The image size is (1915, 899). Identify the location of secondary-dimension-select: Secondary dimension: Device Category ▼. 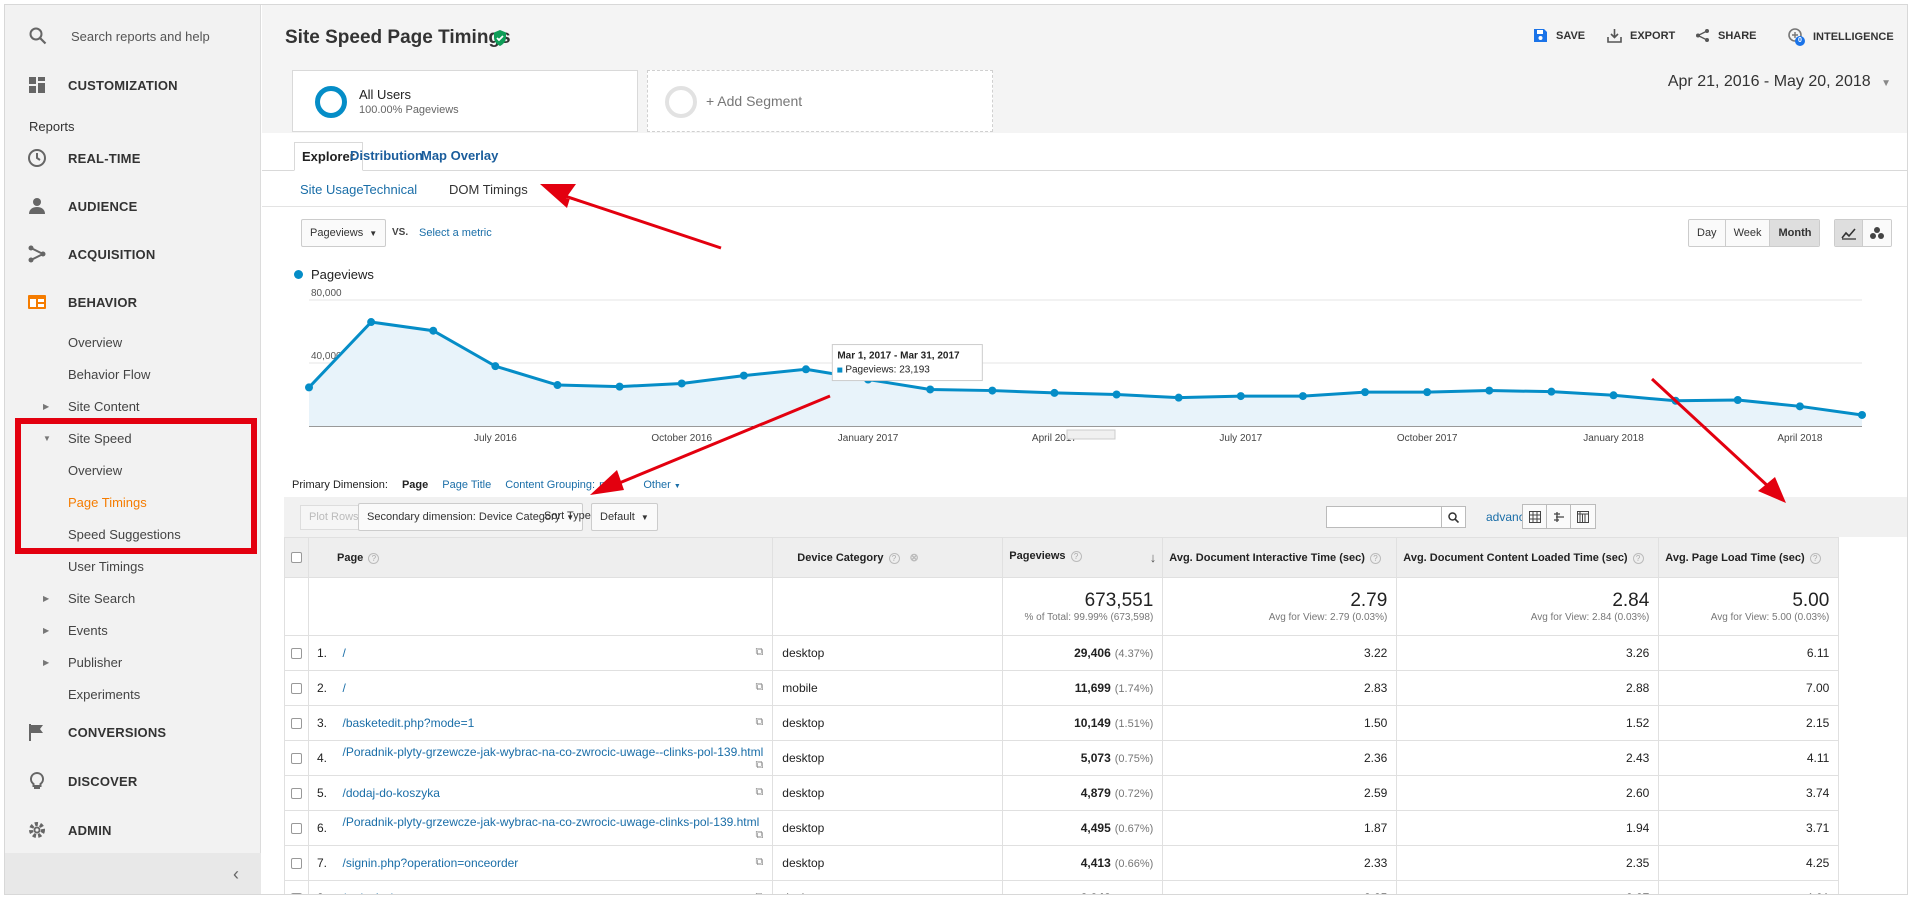
(471, 517).